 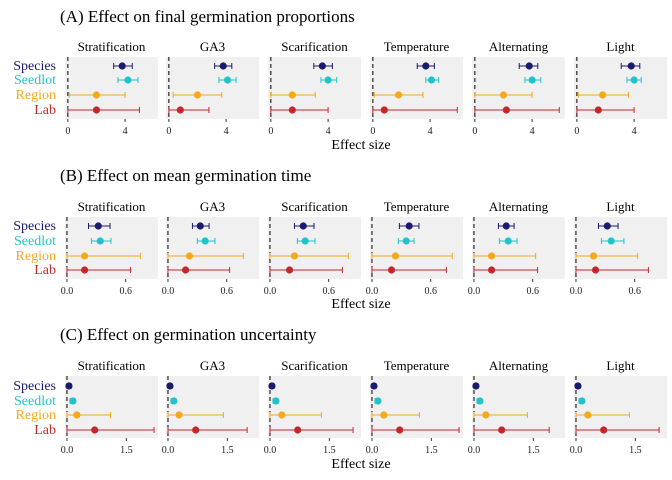 I want to click on y-label-species: Species, so click(x=34, y=66).